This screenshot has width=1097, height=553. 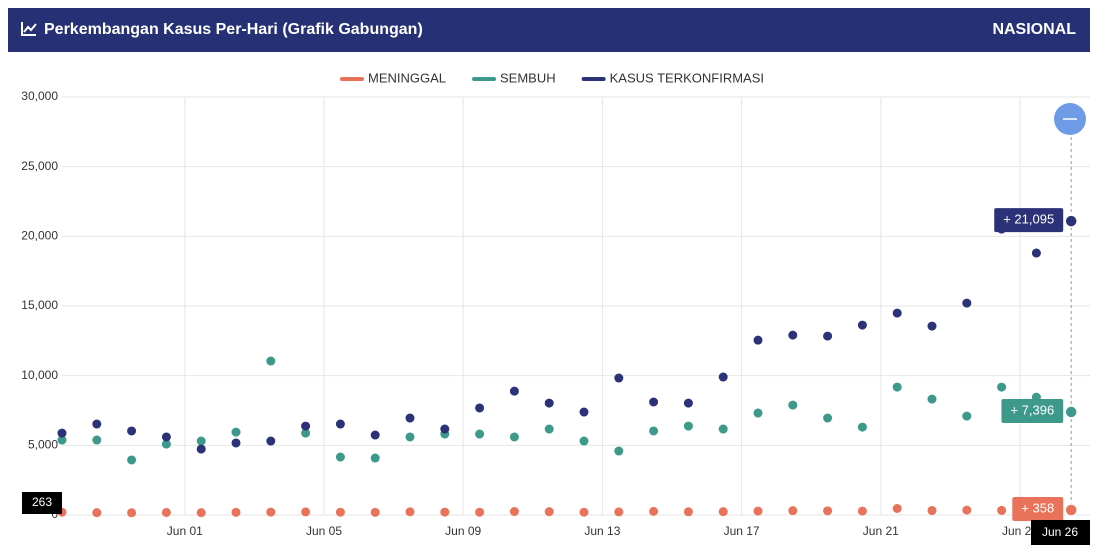 I want to click on y-crosshair-label: 263, so click(x=42, y=503).